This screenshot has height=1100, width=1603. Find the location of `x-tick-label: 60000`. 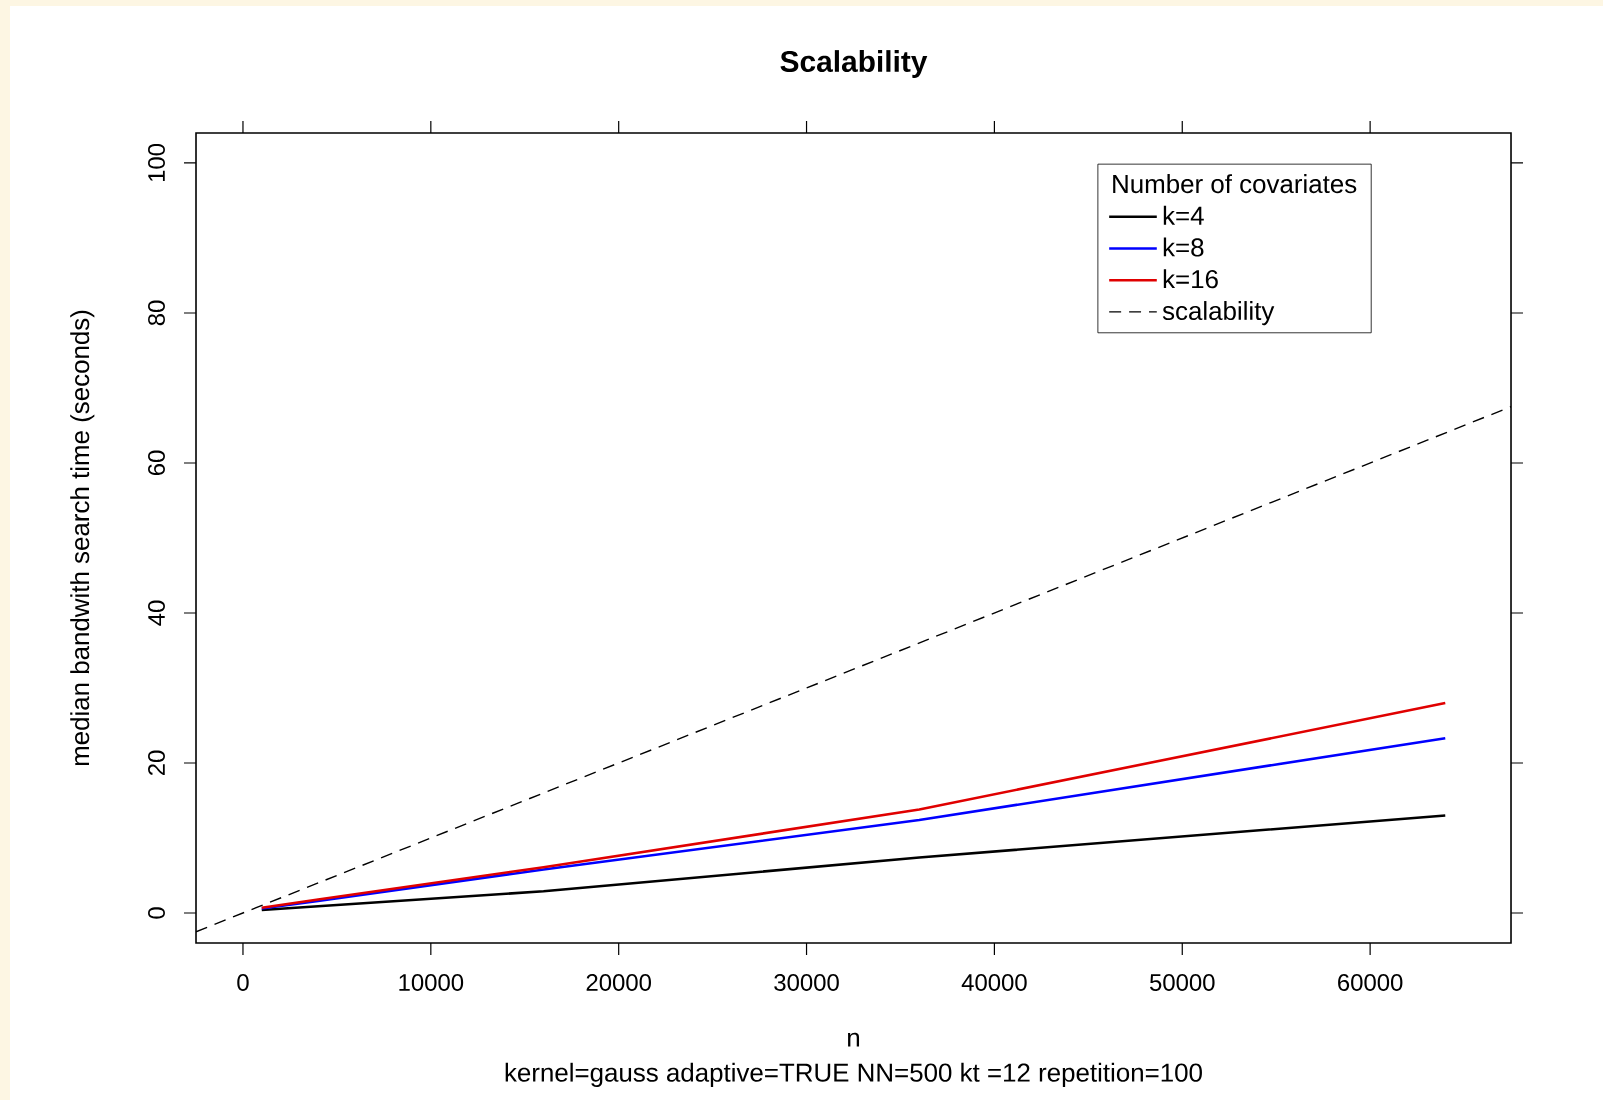

x-tick-label: 60000 is located at coordinates (1370, 982).